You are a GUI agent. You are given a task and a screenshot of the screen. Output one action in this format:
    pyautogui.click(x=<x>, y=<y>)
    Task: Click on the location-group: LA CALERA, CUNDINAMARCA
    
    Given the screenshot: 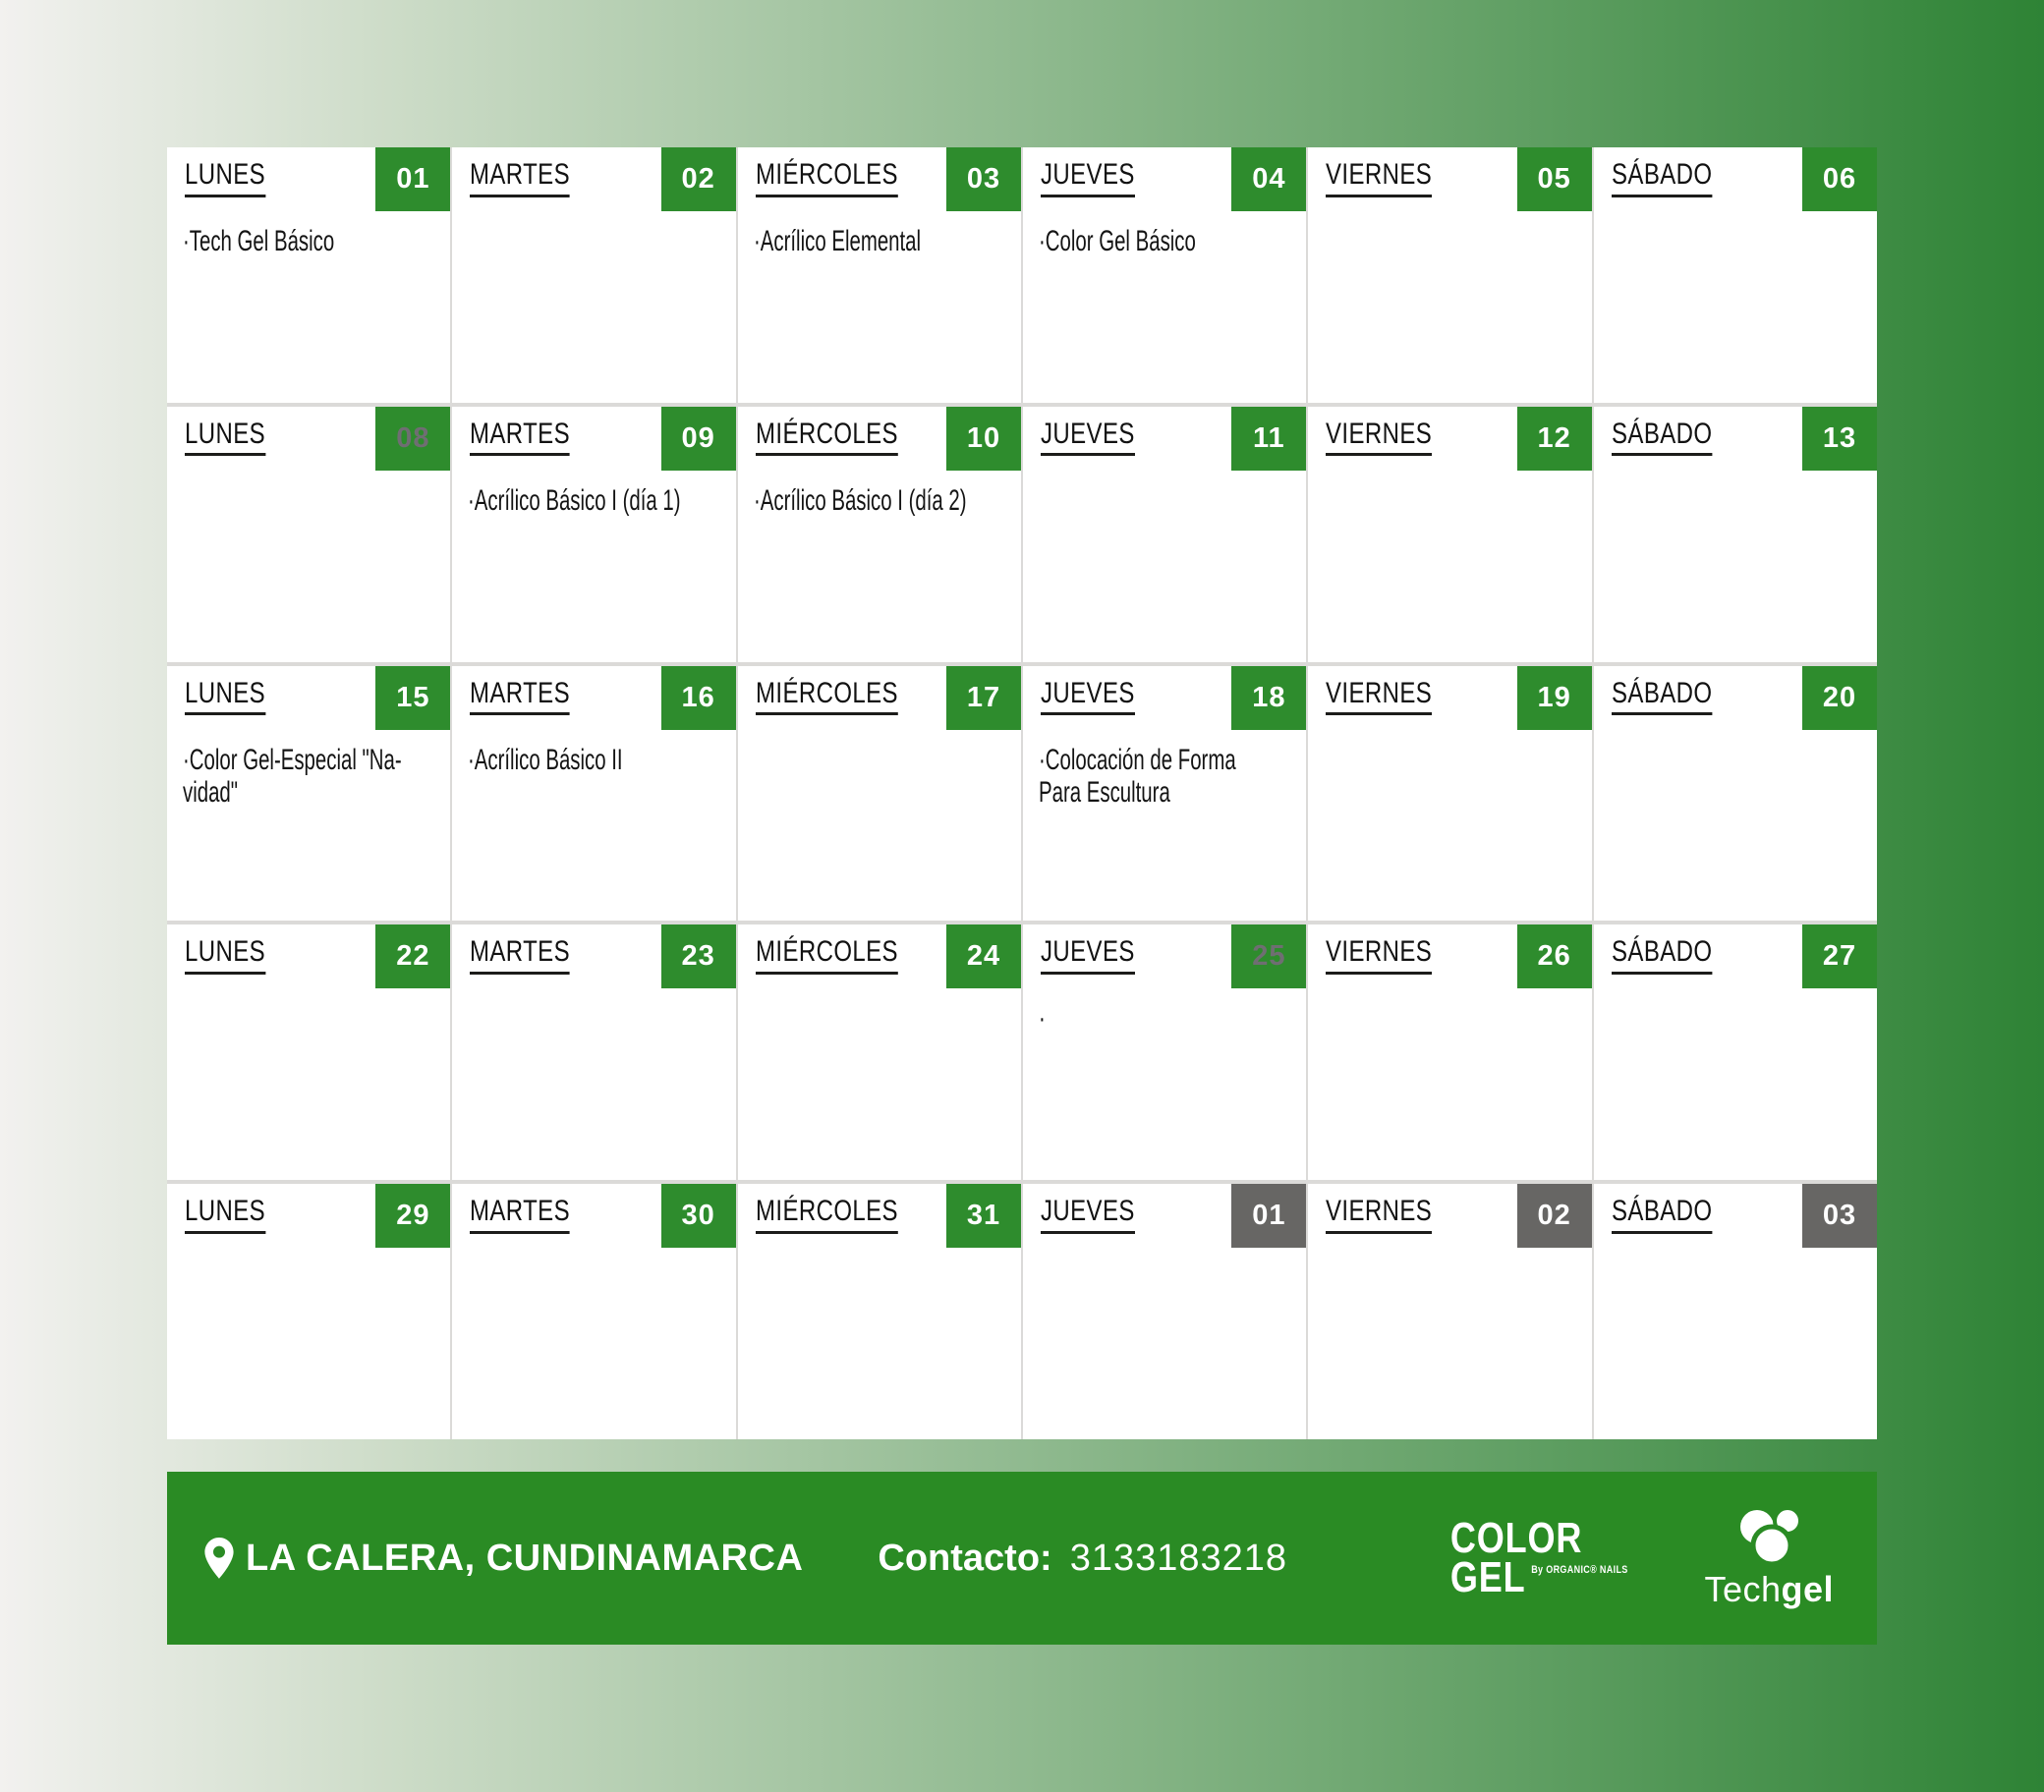 What is the action you would take?
    pyautogui.click(x=503, y=1559)
    